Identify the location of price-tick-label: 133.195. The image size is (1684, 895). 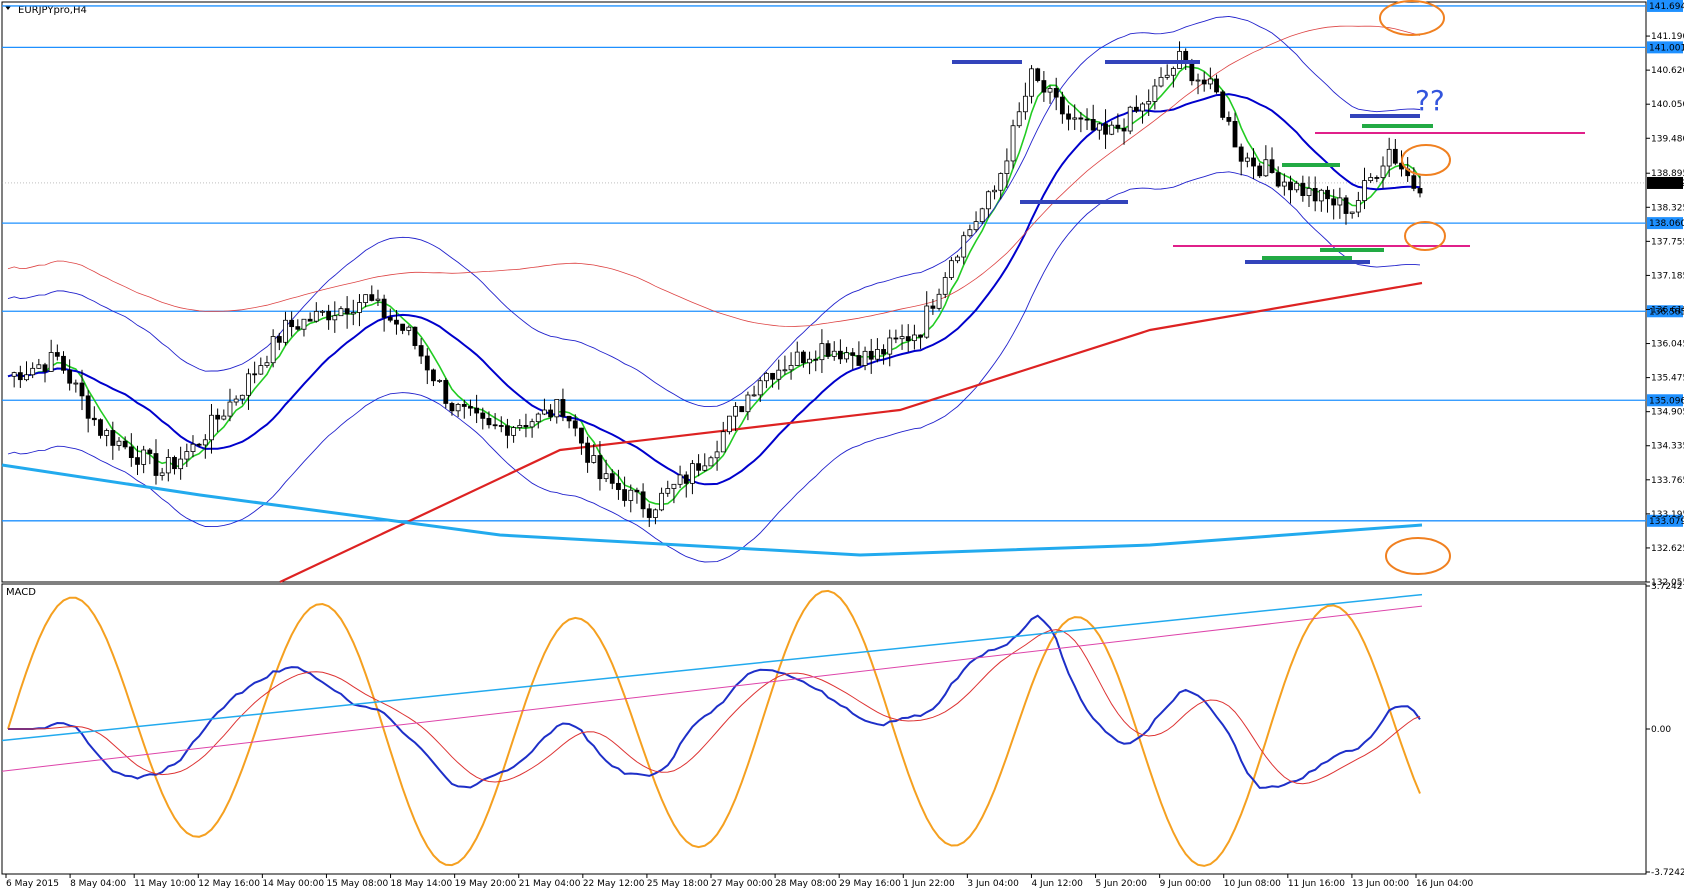
(1667, 515).